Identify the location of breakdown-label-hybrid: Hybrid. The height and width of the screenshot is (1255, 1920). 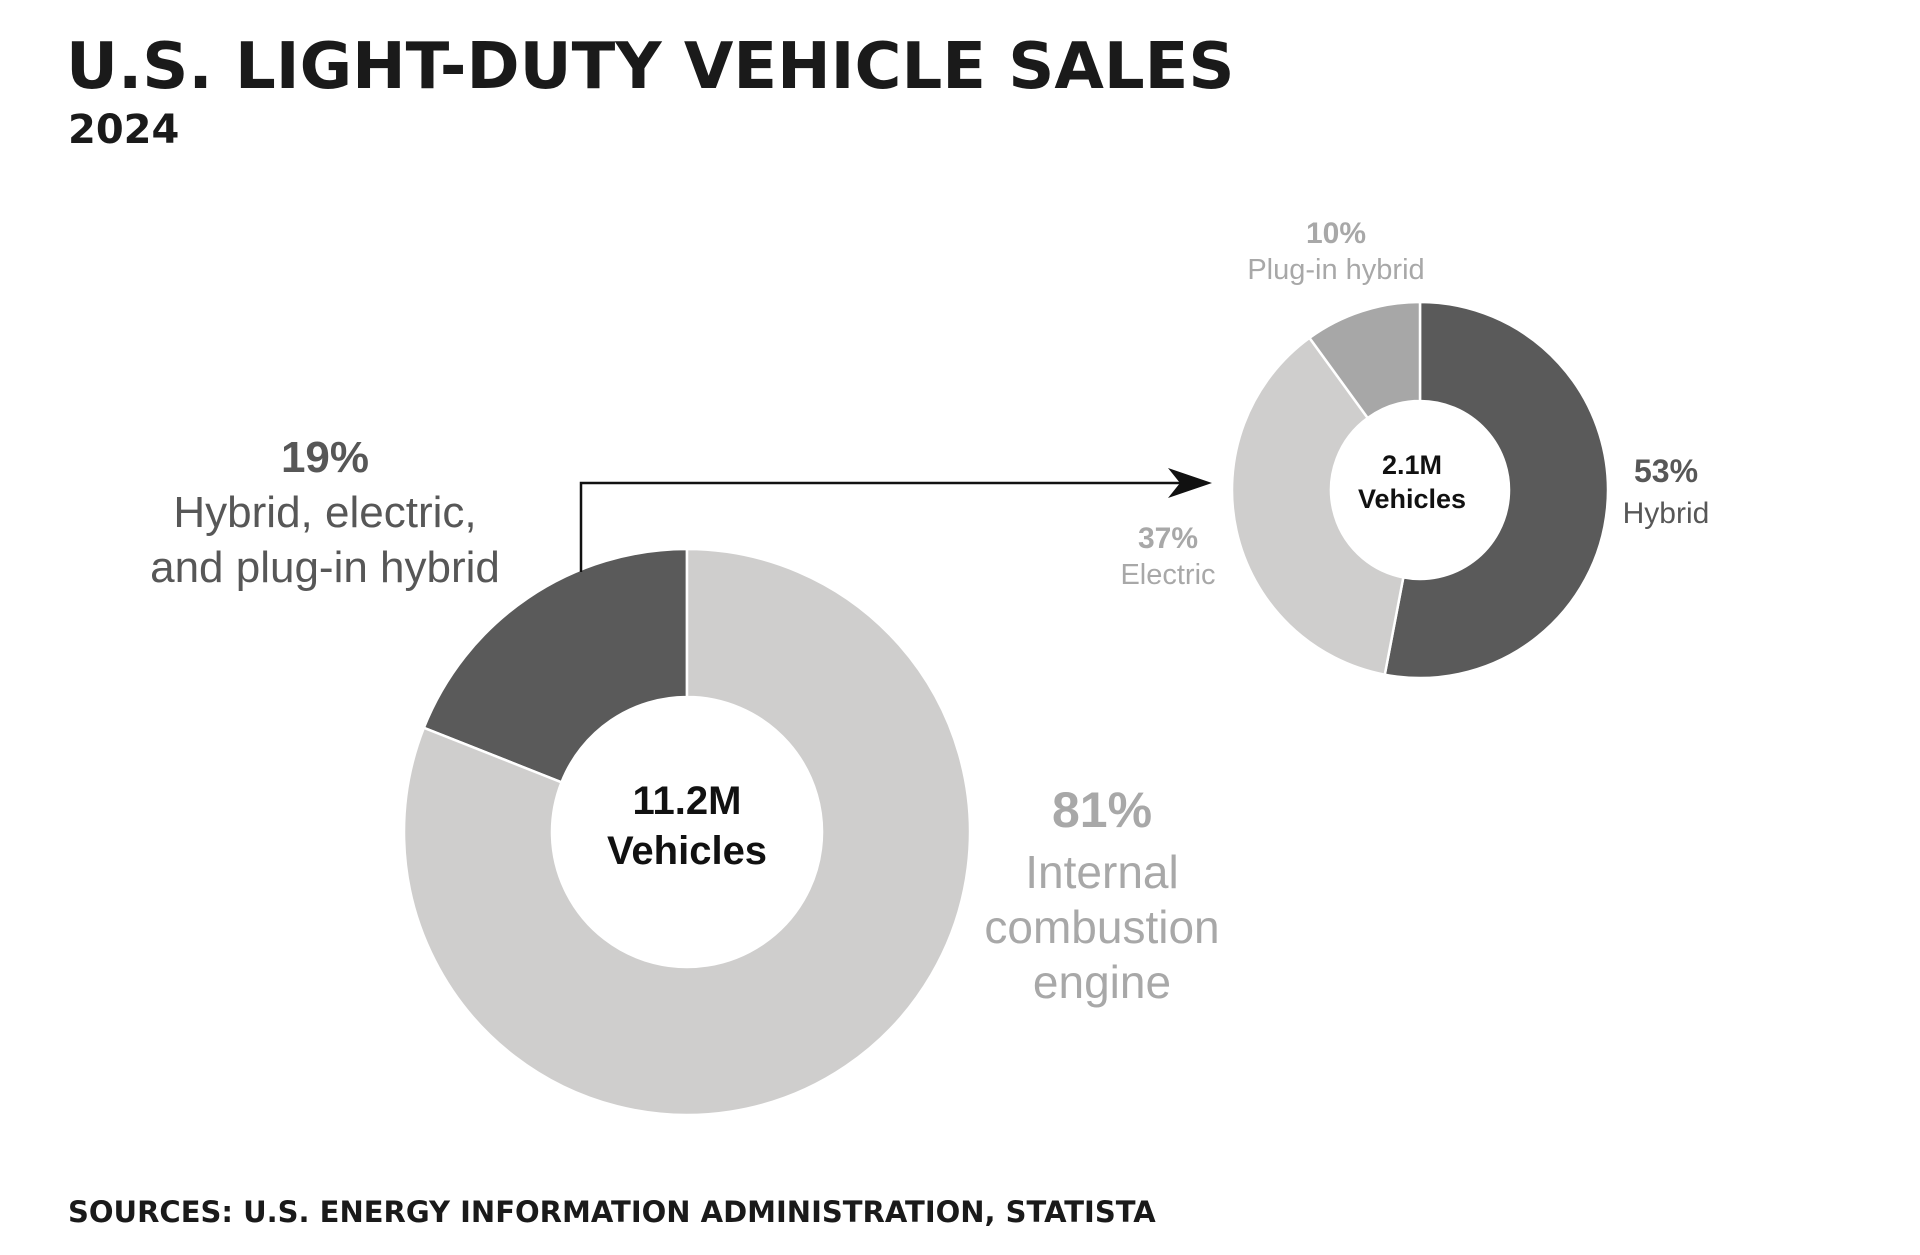
(1666, 513).